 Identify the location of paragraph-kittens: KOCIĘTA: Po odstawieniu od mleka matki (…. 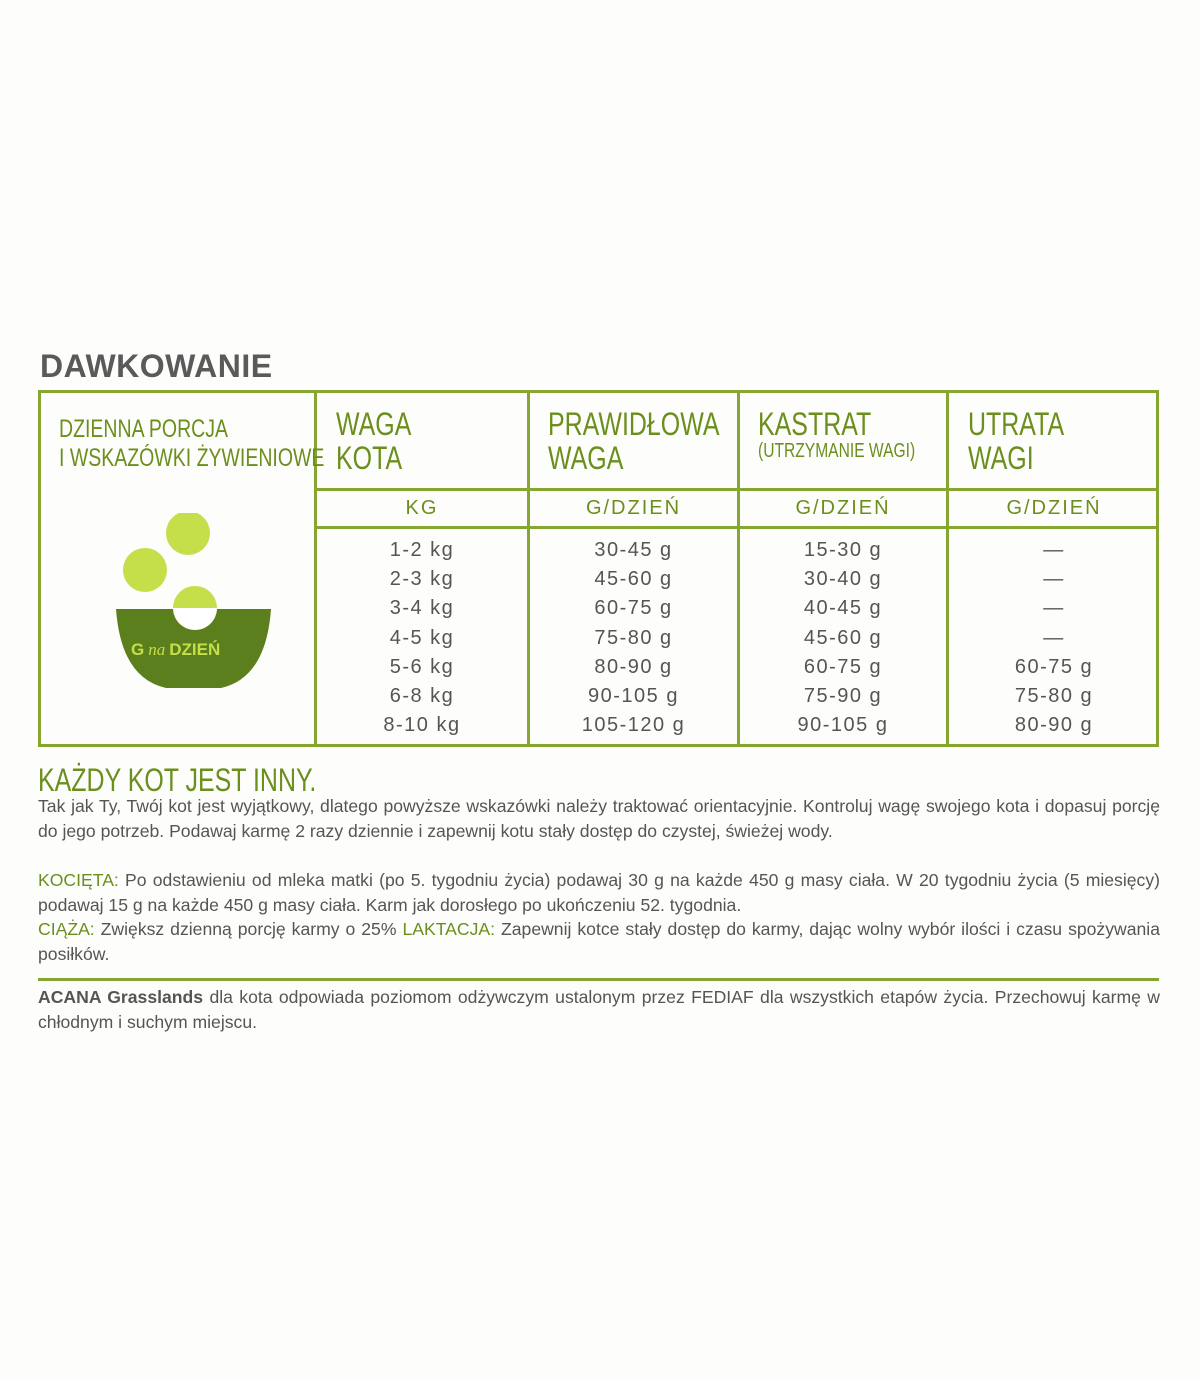
(599, 892).